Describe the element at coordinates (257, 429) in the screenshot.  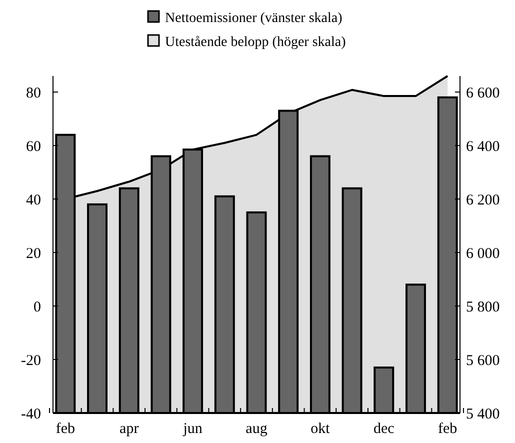
I see `x-tick-label: aug` at that location.